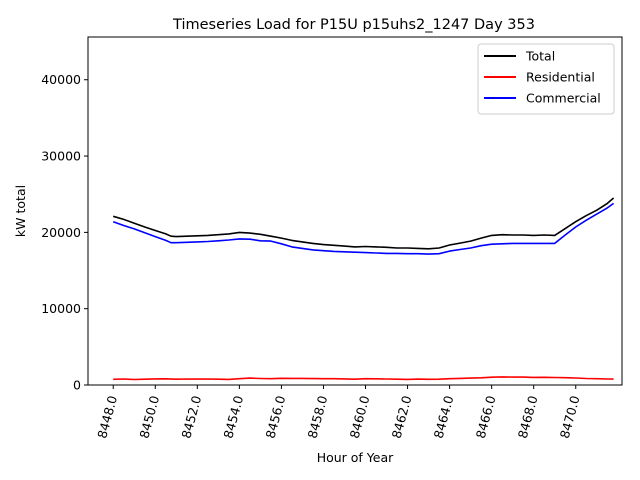 This screenshot has height=480, width=640. What do you see at coordinates (61, 79) in the screenshot?
I see `y-tick-label: 40000` at bounding box center [61, 79].